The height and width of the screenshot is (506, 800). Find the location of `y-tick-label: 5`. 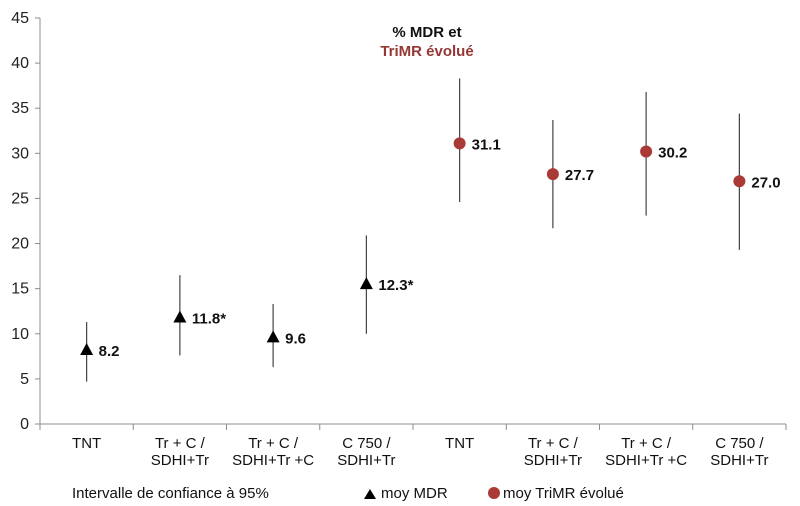

y-tick-label: 5 is located at coordinates (24, 379).